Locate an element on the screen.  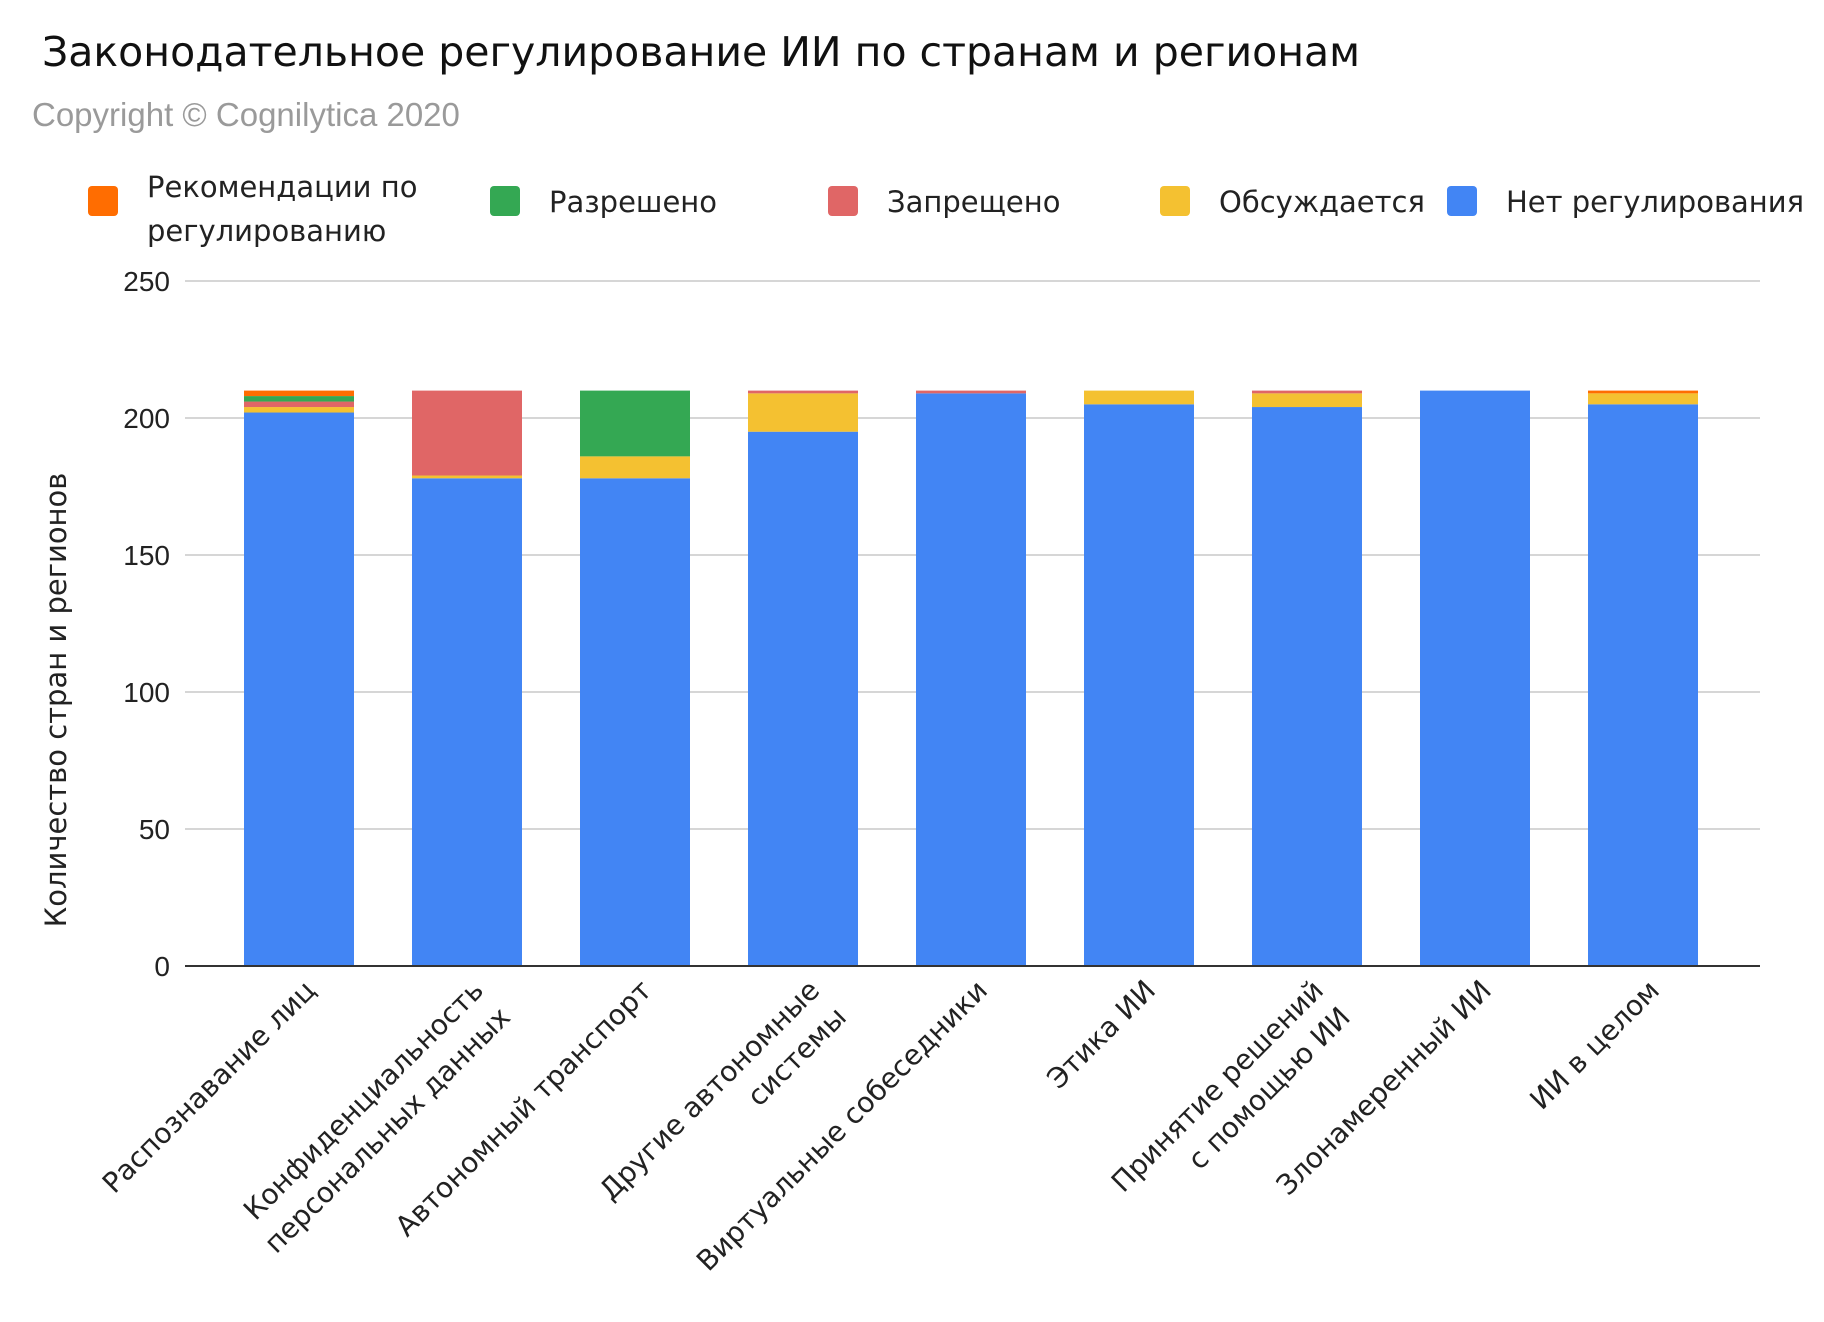
legend-label: Запрещено is located at coordinates (973, 202).